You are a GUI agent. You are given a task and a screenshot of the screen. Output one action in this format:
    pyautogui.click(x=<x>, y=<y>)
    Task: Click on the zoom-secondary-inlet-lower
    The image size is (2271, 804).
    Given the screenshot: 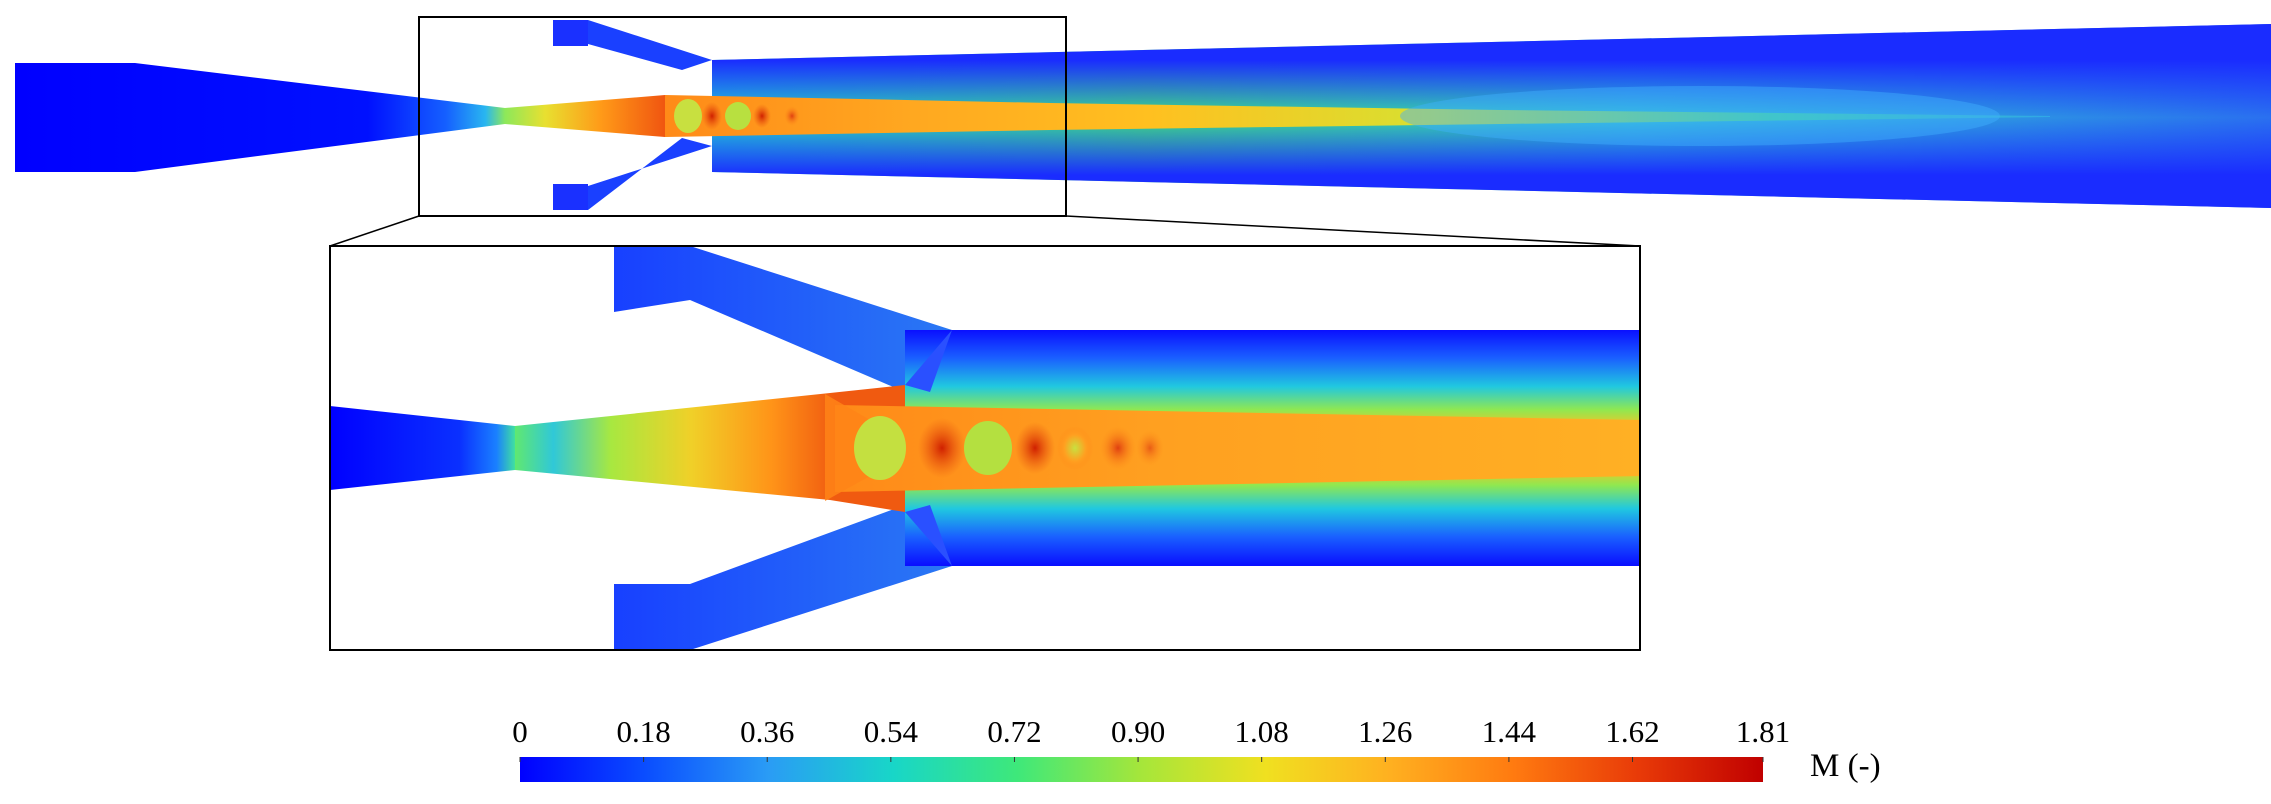 What is the action you would take?
    pyautogui.click(x=783, y=577)
    